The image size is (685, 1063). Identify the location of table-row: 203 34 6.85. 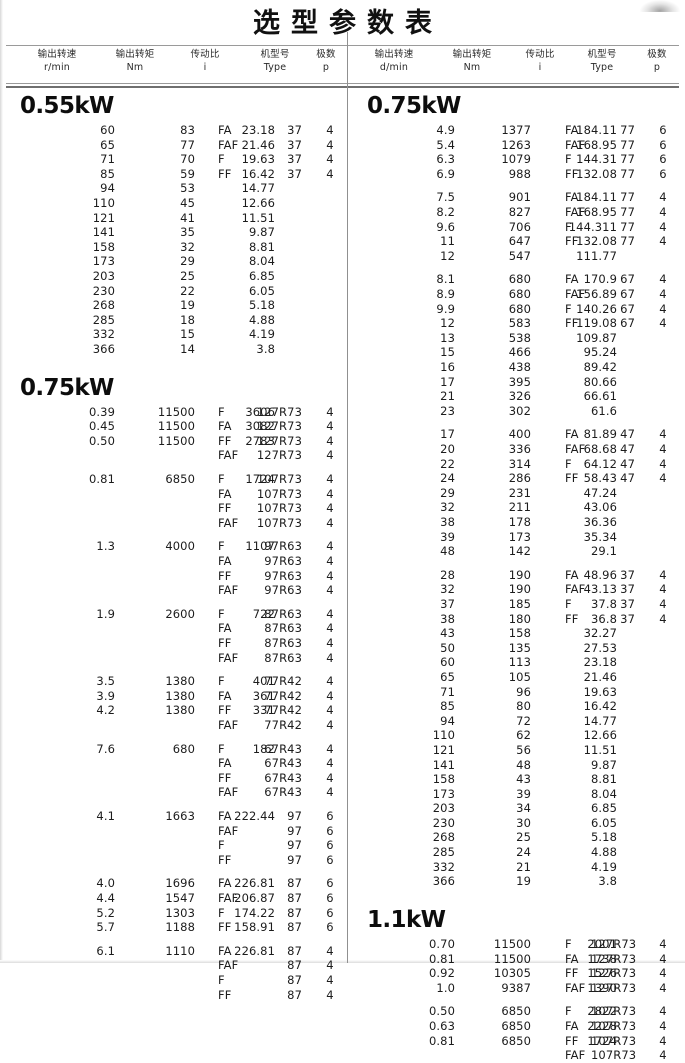
(514, 808).